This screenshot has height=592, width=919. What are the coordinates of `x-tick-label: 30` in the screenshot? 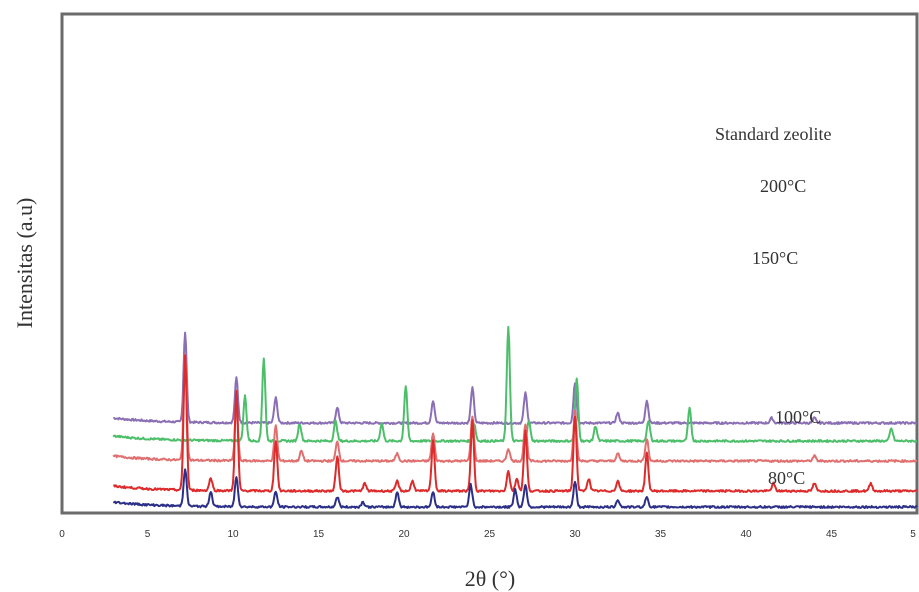 It's located at (575, 534).